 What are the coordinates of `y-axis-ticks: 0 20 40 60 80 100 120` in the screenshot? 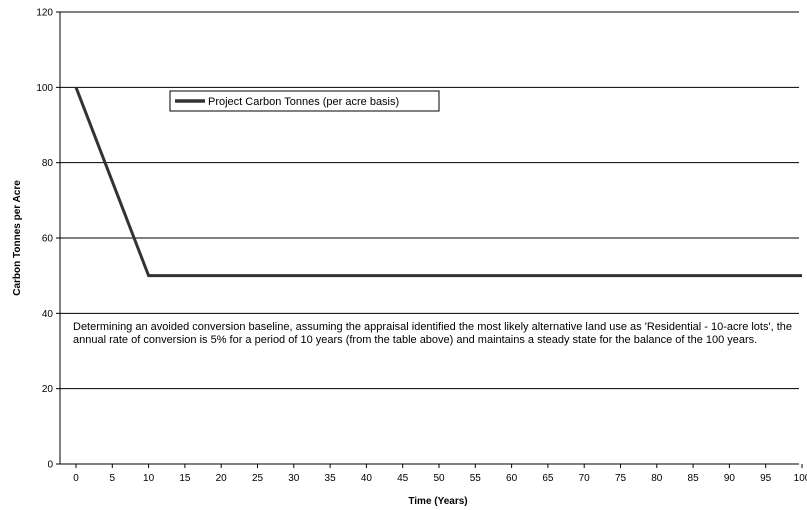 It's located at (48, 239).